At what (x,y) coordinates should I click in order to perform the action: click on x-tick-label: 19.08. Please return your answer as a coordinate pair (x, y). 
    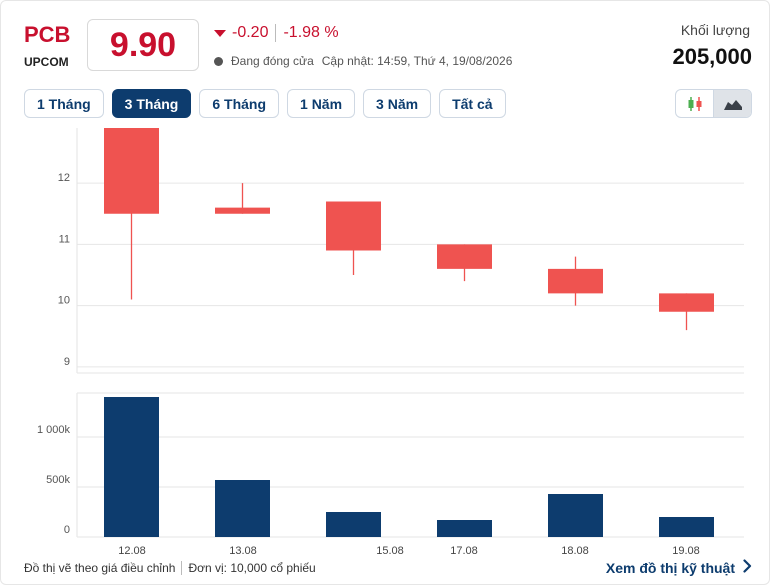
    Looking at the image, I should click on (686, 551).